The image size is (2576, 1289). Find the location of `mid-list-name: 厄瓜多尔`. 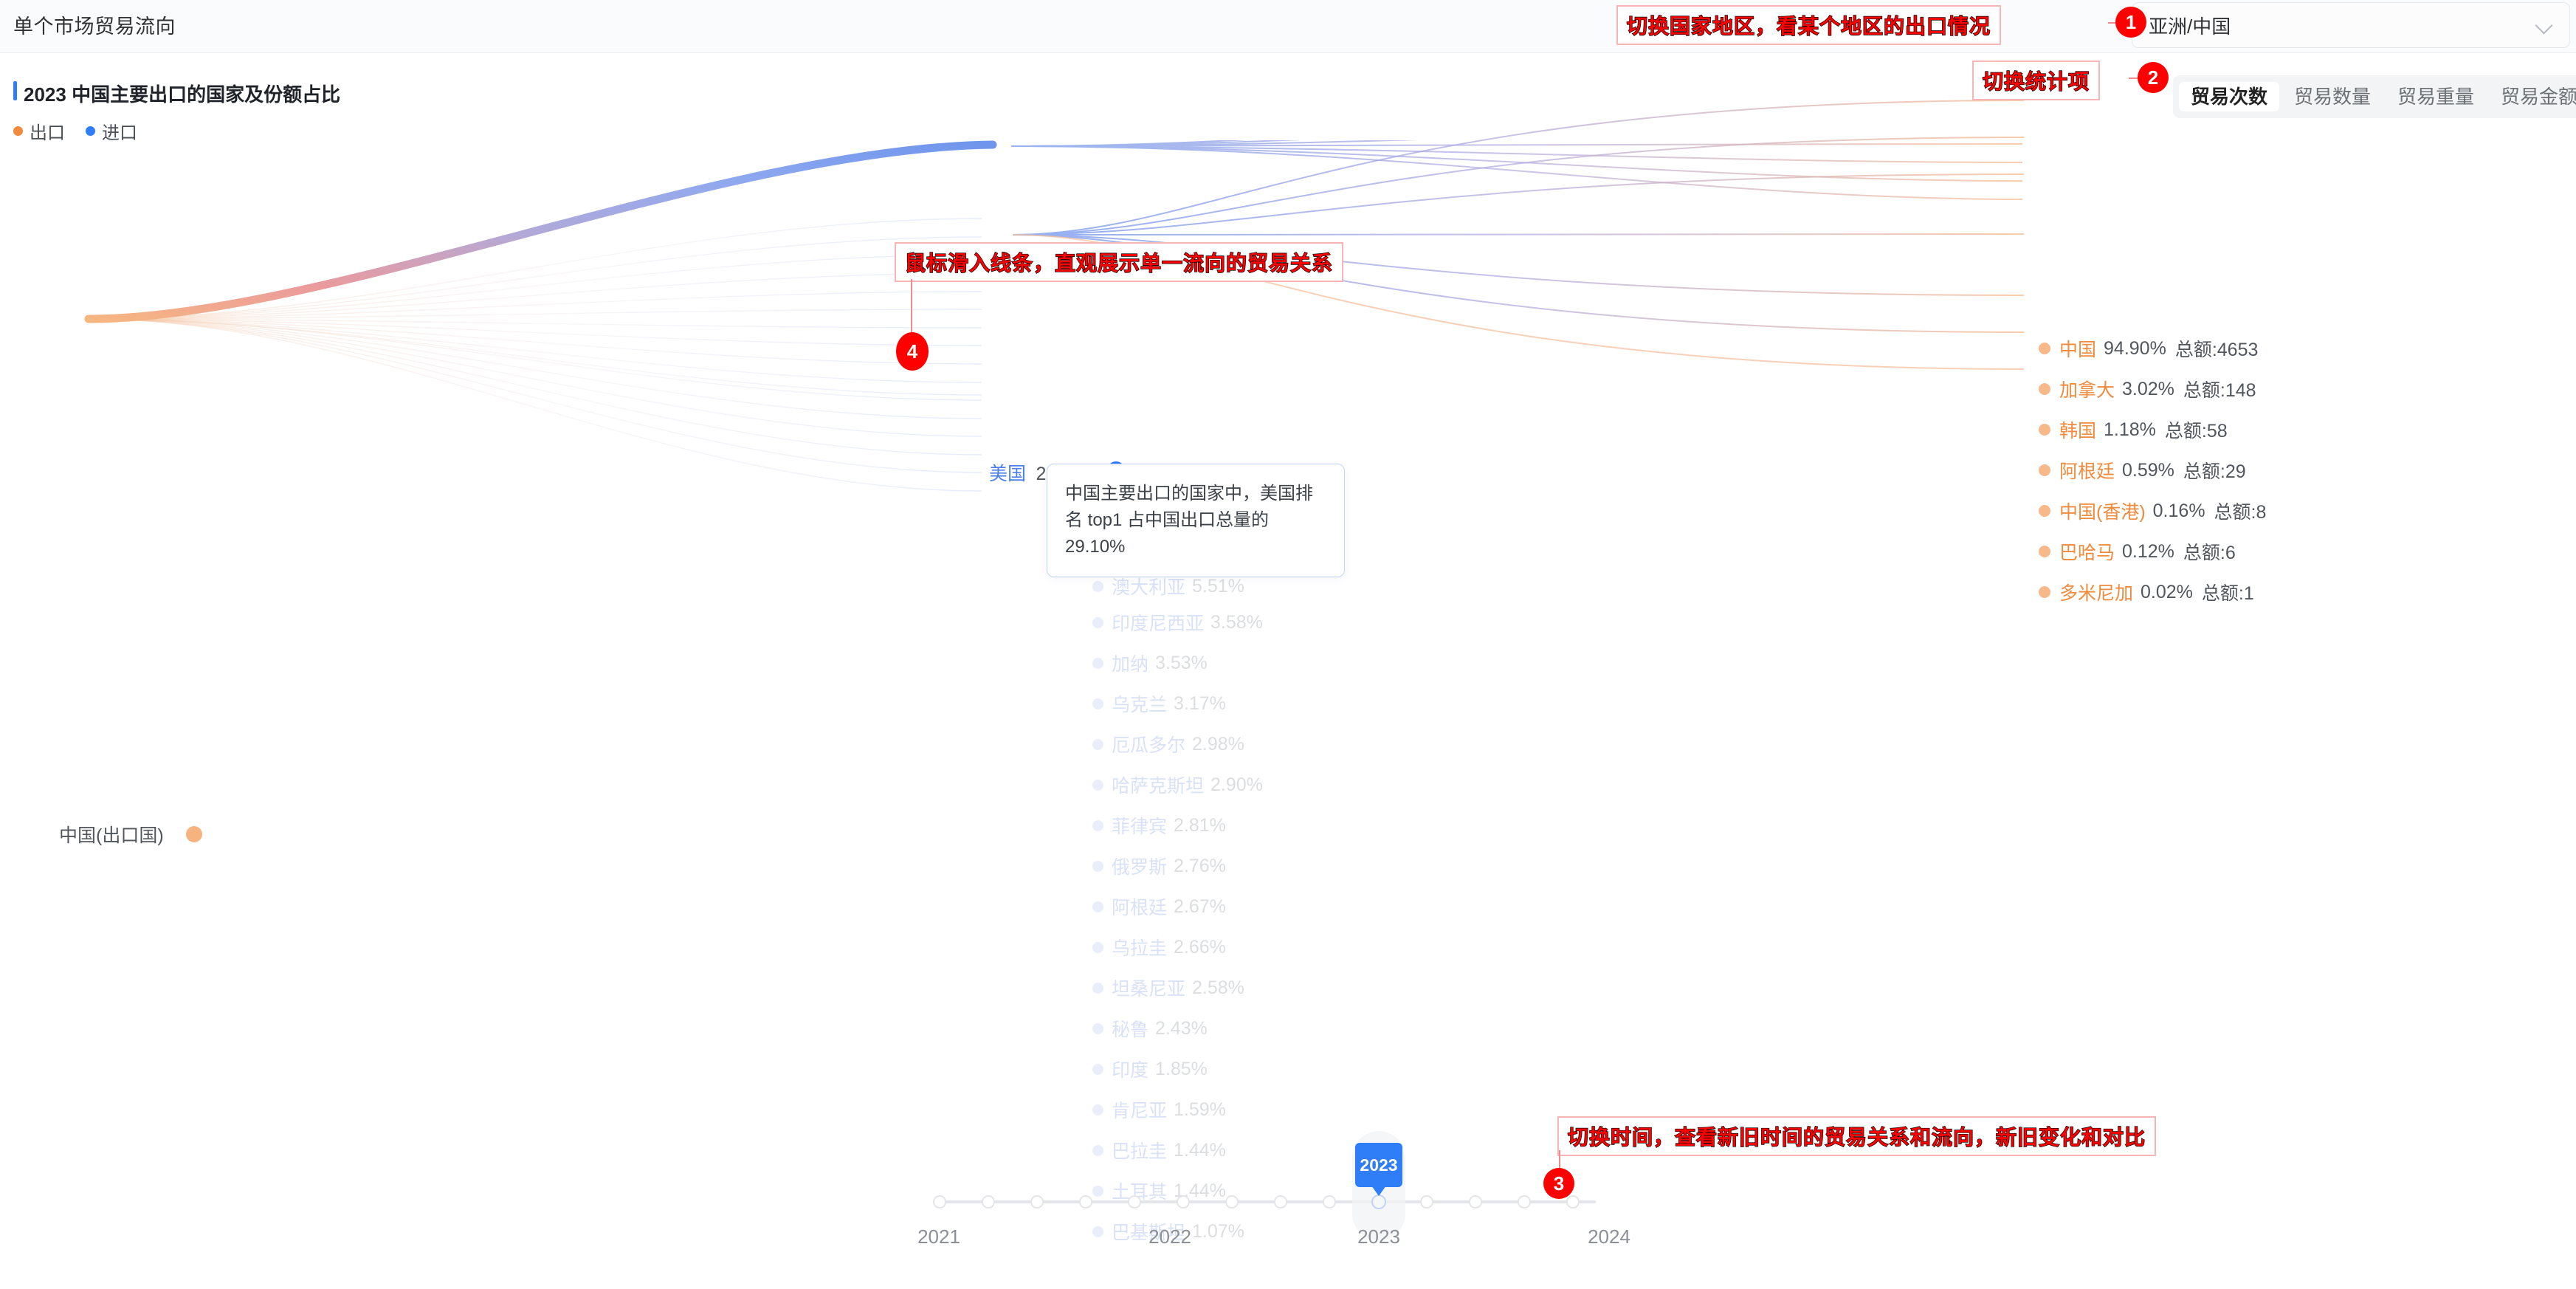

mid-list-name: 厄瓜多尔 is located at coordinates (1149, 745).